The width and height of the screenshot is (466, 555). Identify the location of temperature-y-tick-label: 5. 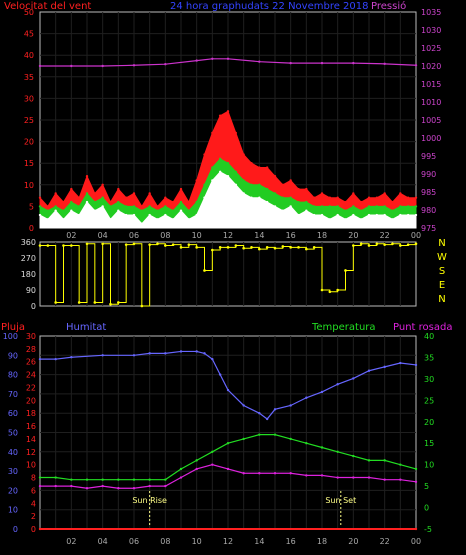
(426, 486).